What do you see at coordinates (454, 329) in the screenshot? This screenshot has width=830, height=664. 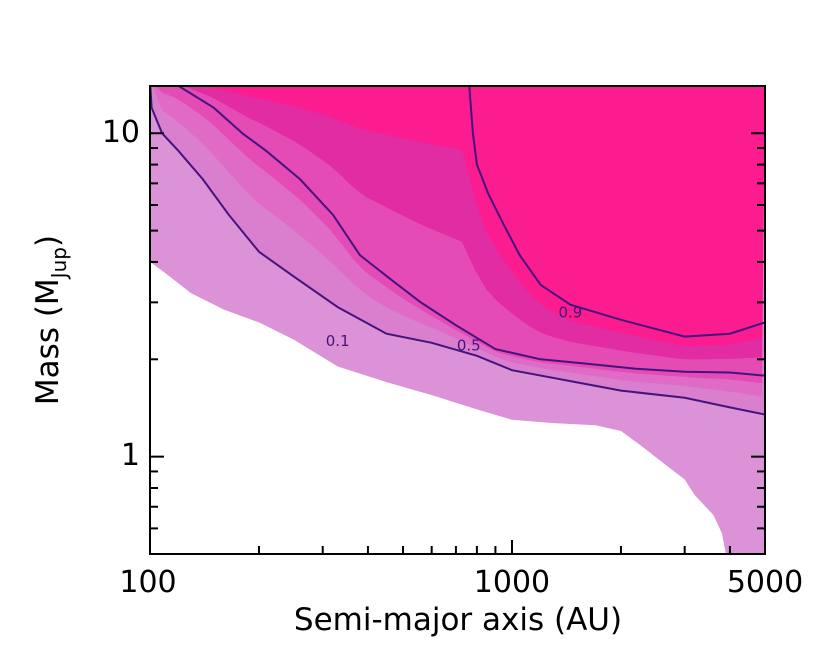 I see `contour-labels: 0.1 0.5 0.9` at bounding box center [454, 329].